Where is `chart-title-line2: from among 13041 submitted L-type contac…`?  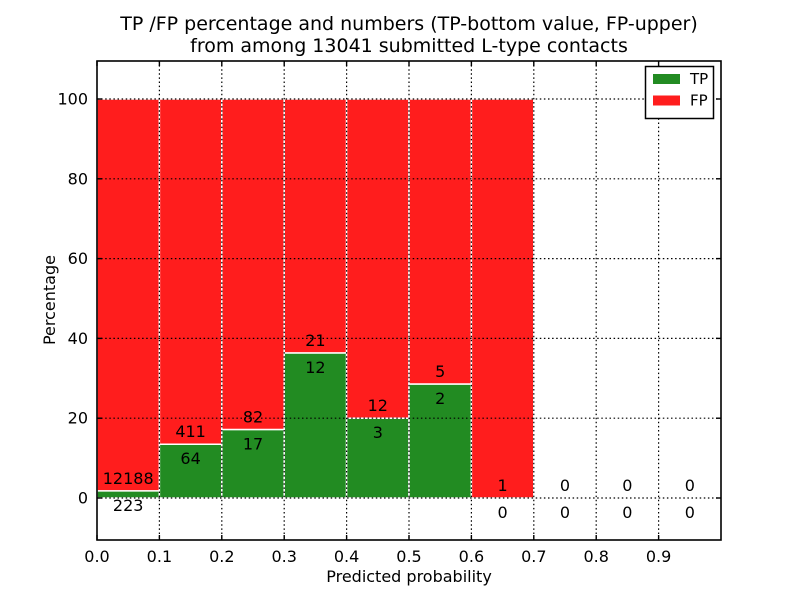
chart-title-line2: from among 13041 submitted L-type contac… is located at coordinates (409, 46).